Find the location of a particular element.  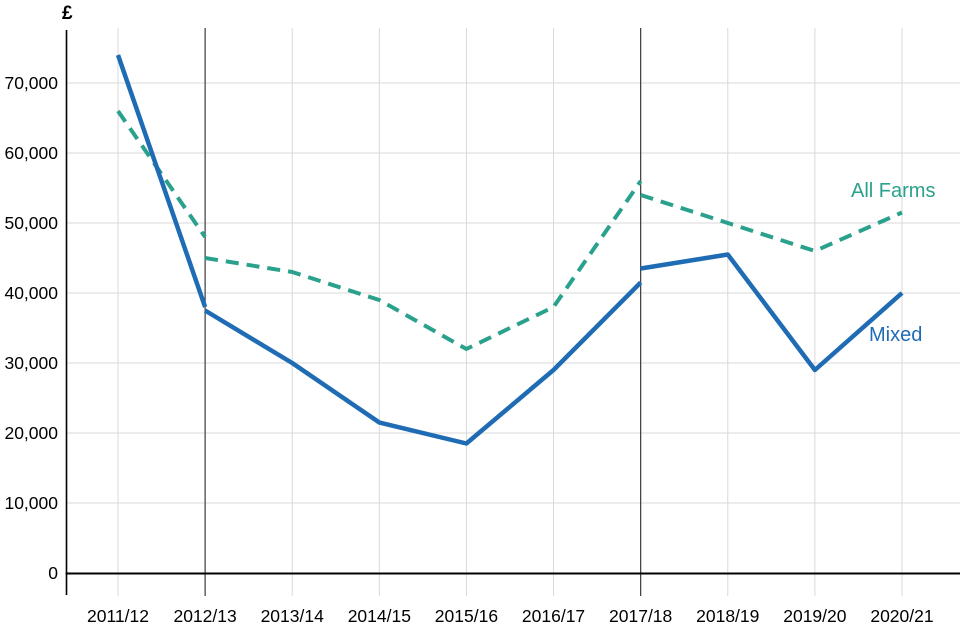

y-axis-unit-label: £ is located at coordinates (67, 13).